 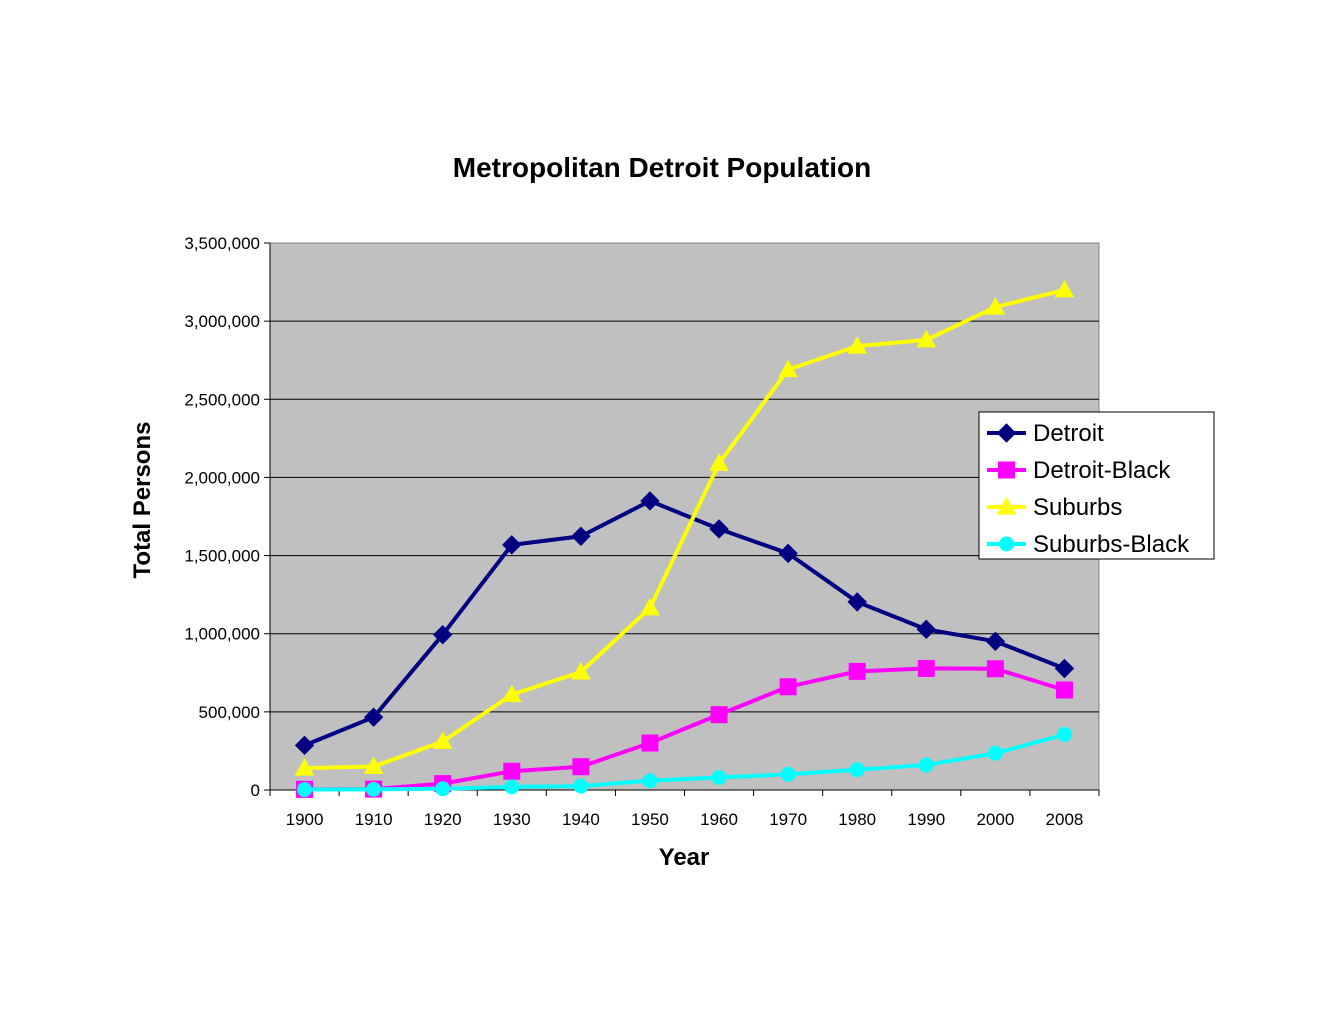 I want to click on legend-item: Suburbs-Black, so click(x=1088, y=544).